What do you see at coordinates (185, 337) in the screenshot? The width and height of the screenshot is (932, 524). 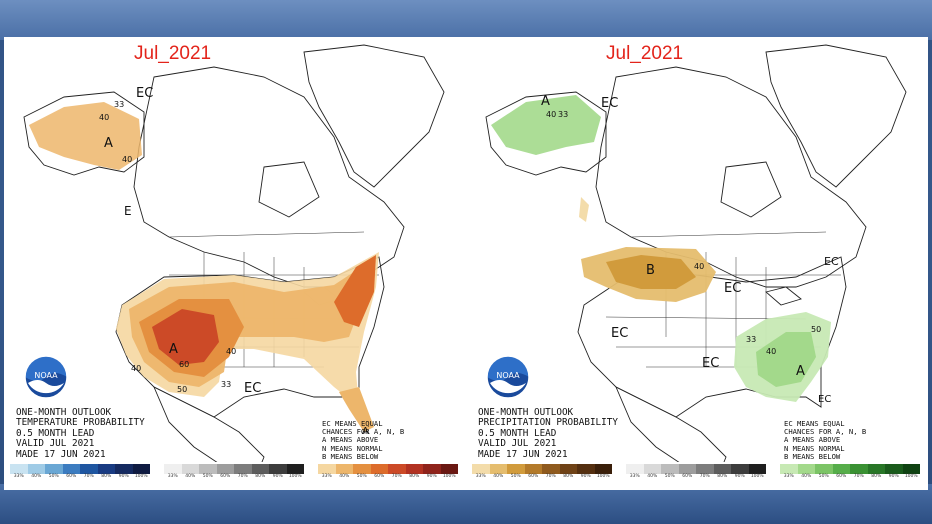 I see `above-60-west` at bounding box center [185, 337].